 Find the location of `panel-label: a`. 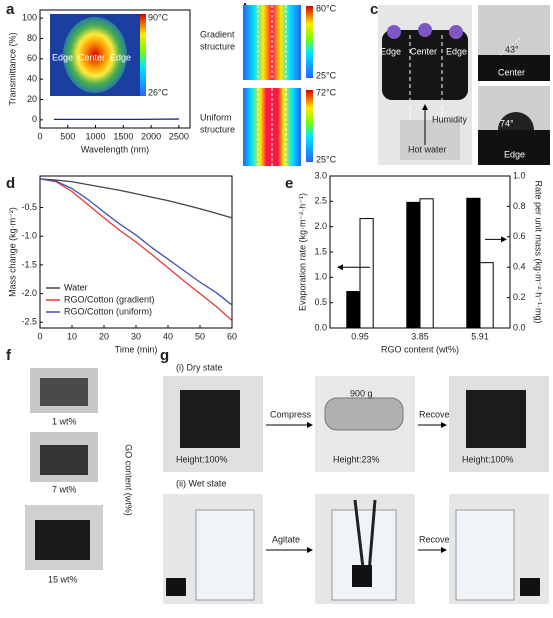

panel-label: a is located at coordinates (10, 9).